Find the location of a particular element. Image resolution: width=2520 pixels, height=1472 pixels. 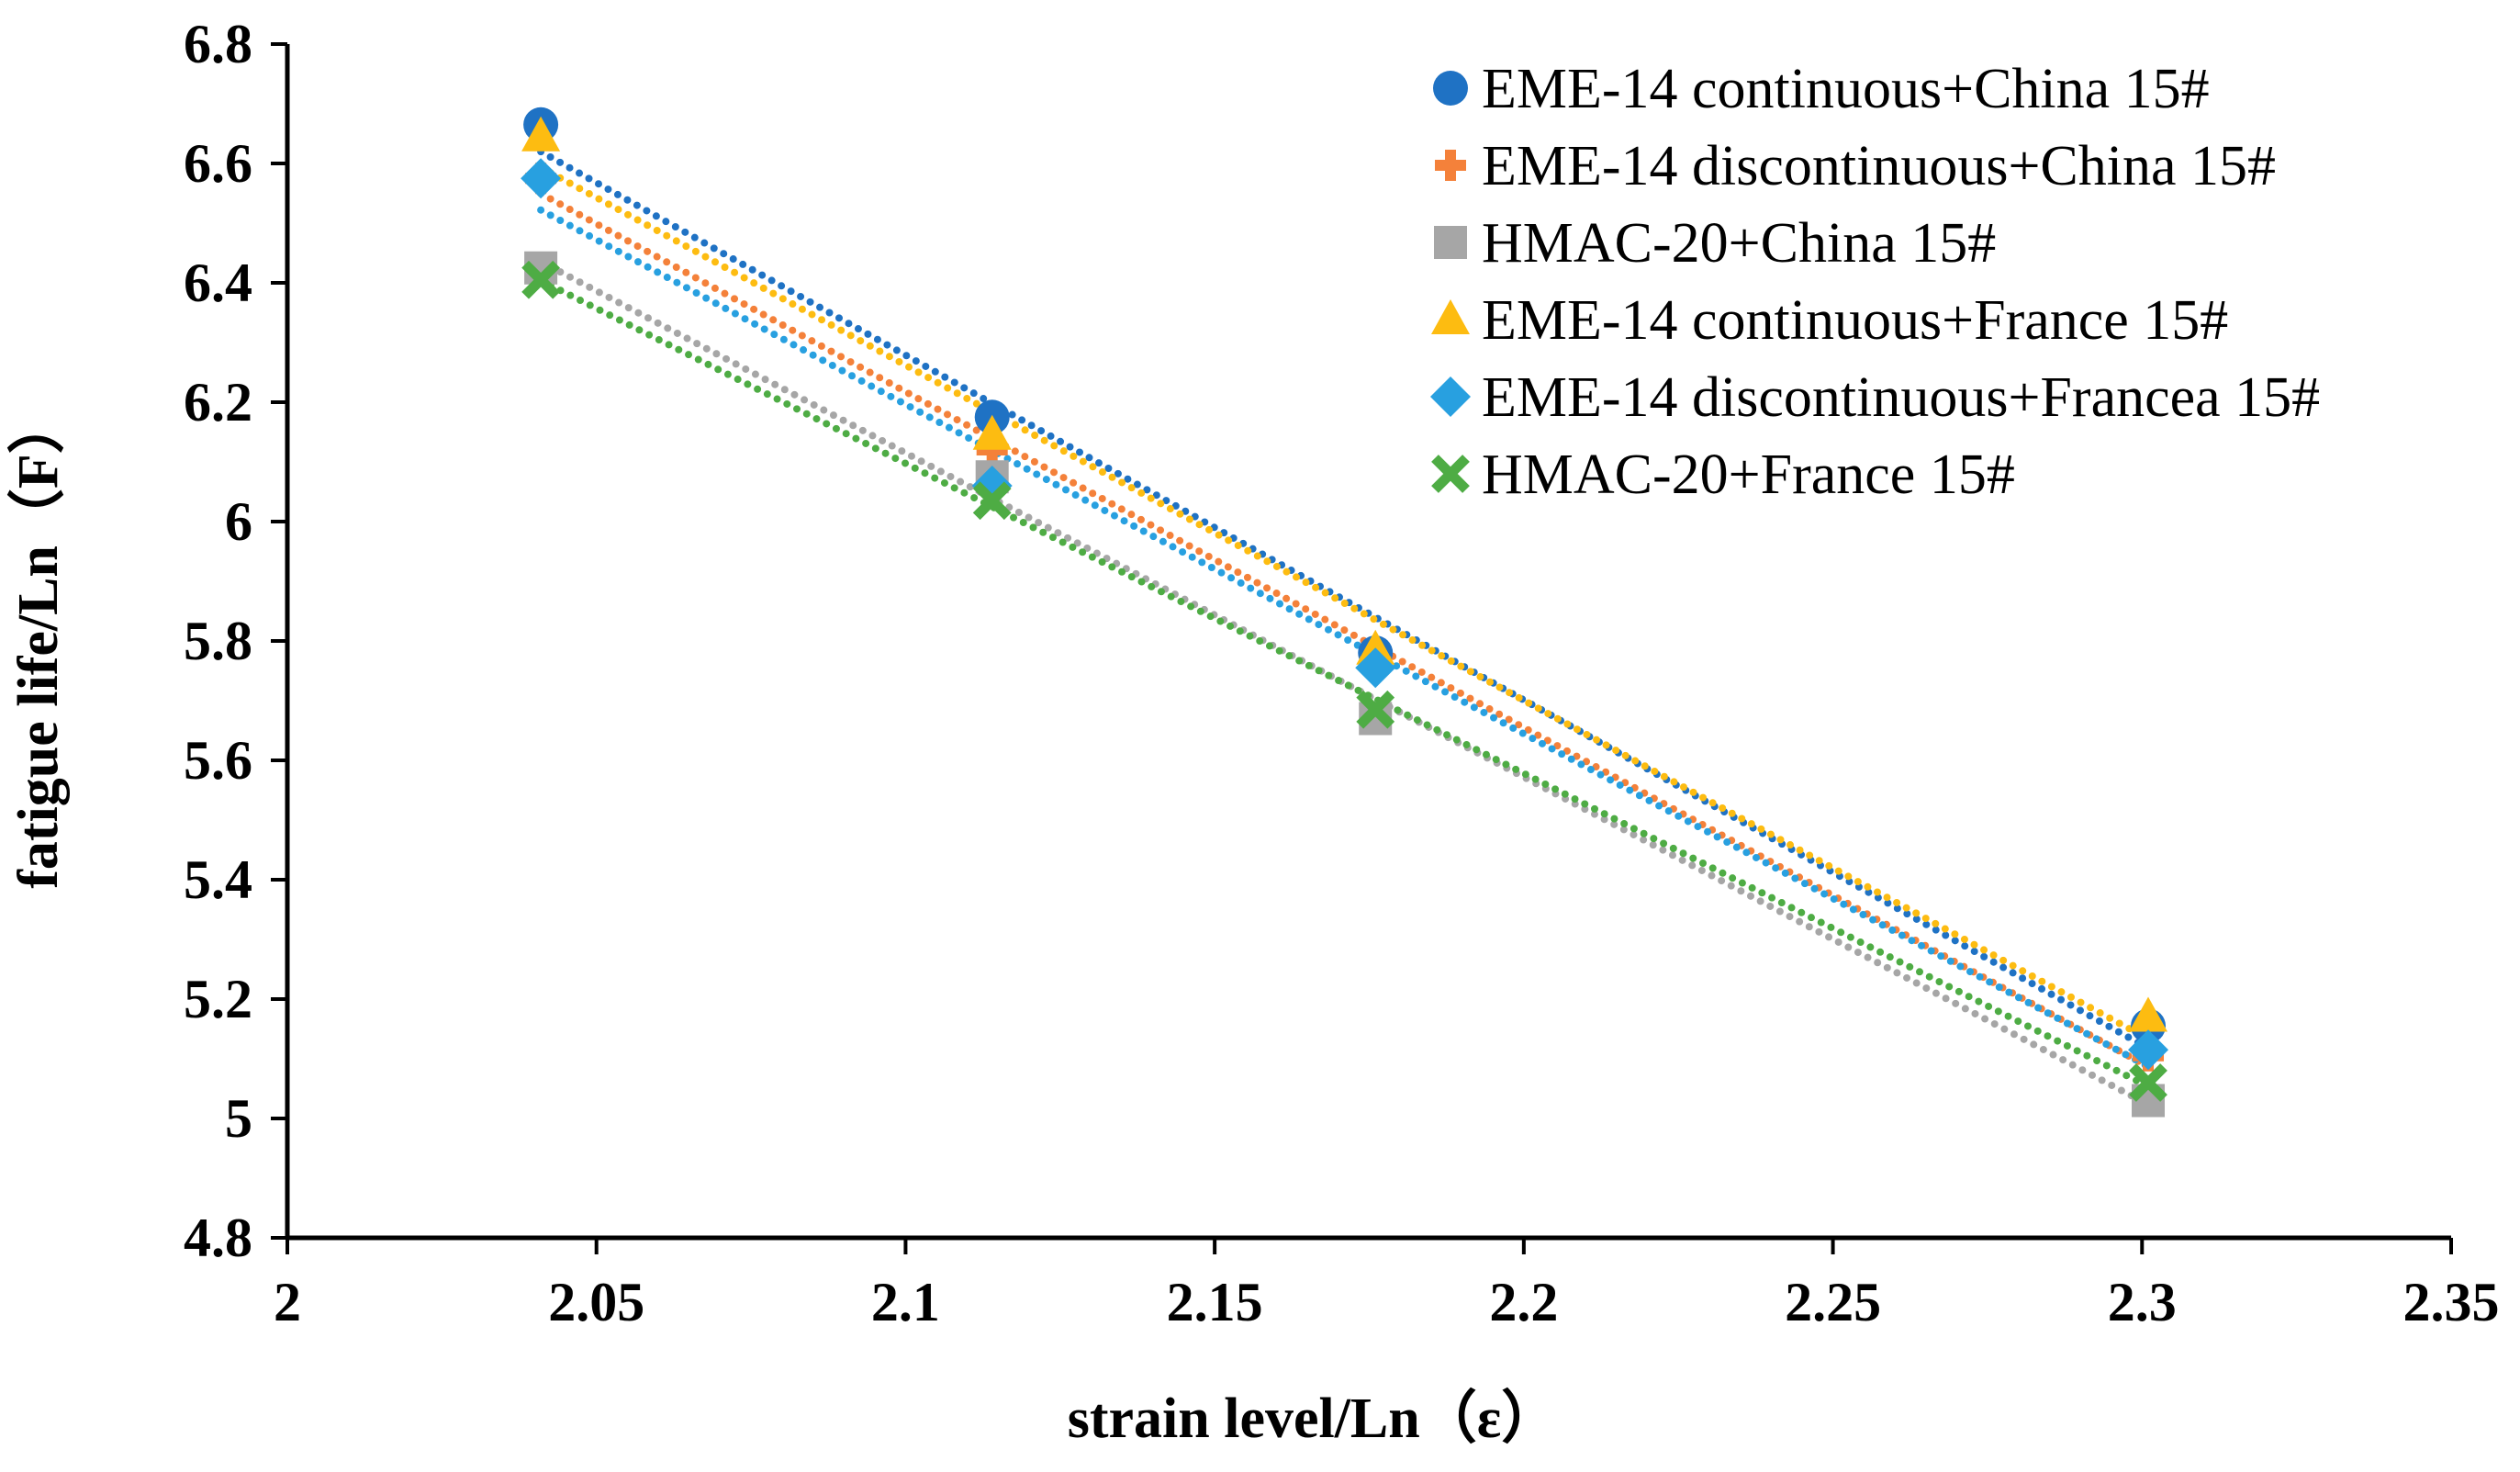

legend-label-series-4: EME-14 continuous+France 15# is located at coordinates (1855, 320).